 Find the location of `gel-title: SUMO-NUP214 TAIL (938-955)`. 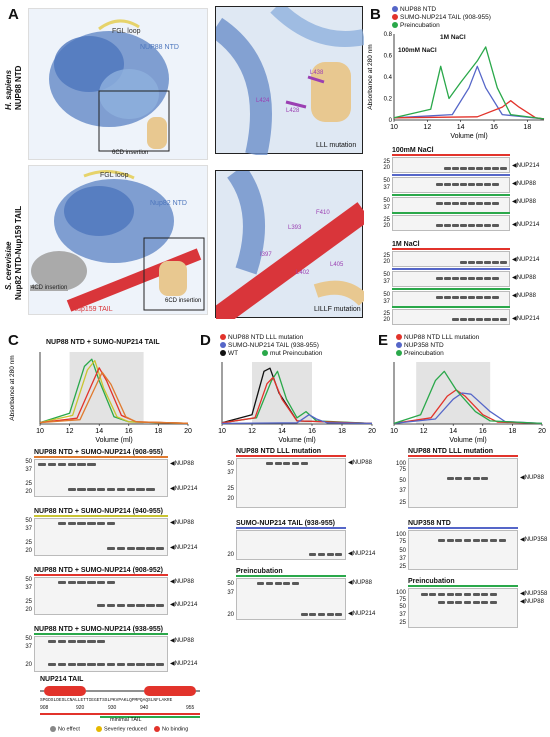

gel-title: SUMO-NUP214 TAIL (938-955) is located at coordinates (285, 523).